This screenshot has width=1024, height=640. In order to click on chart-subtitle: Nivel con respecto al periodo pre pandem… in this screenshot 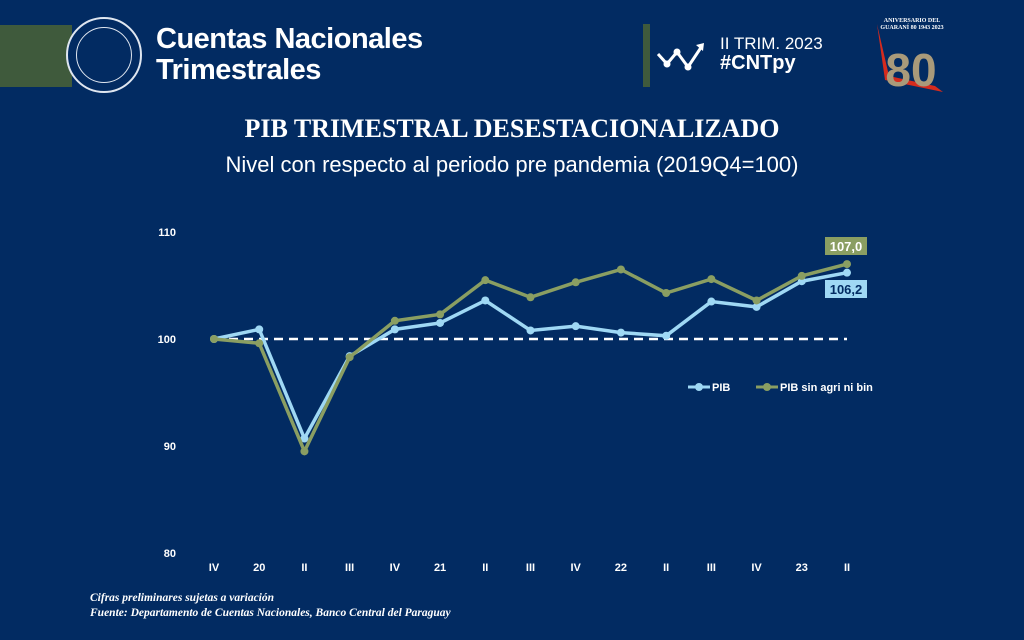, I will do `click(512, 164)`.